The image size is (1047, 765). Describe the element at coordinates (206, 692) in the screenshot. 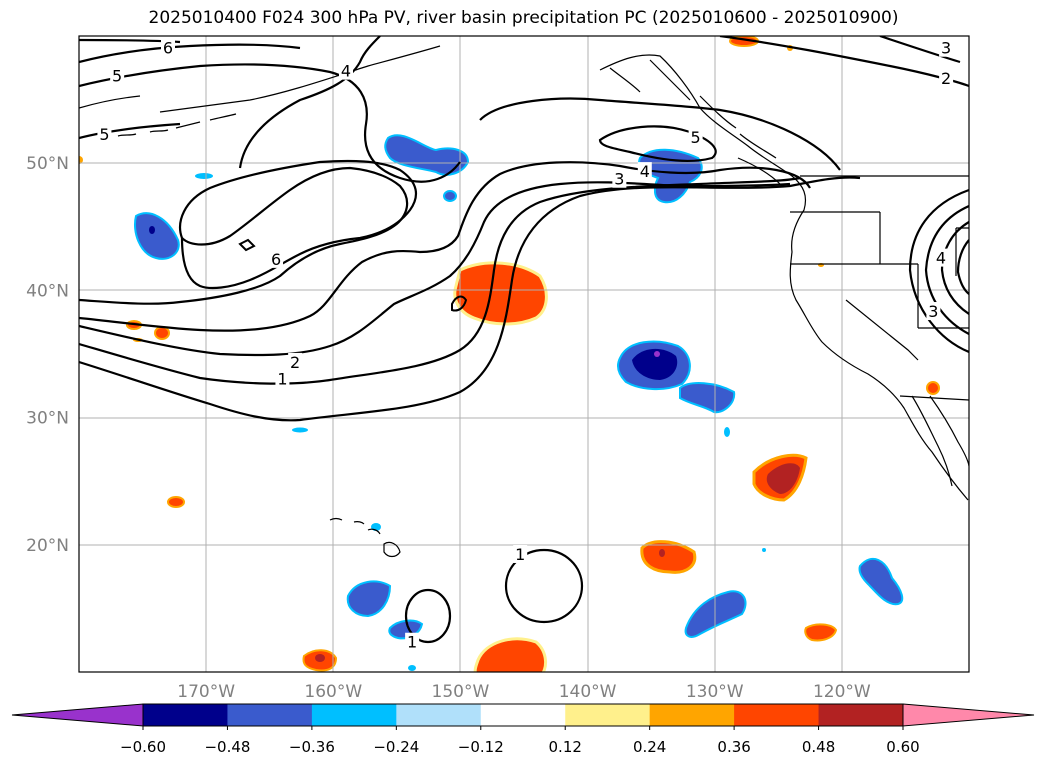

I see `longitude-tick-label: 170°W` at that location.